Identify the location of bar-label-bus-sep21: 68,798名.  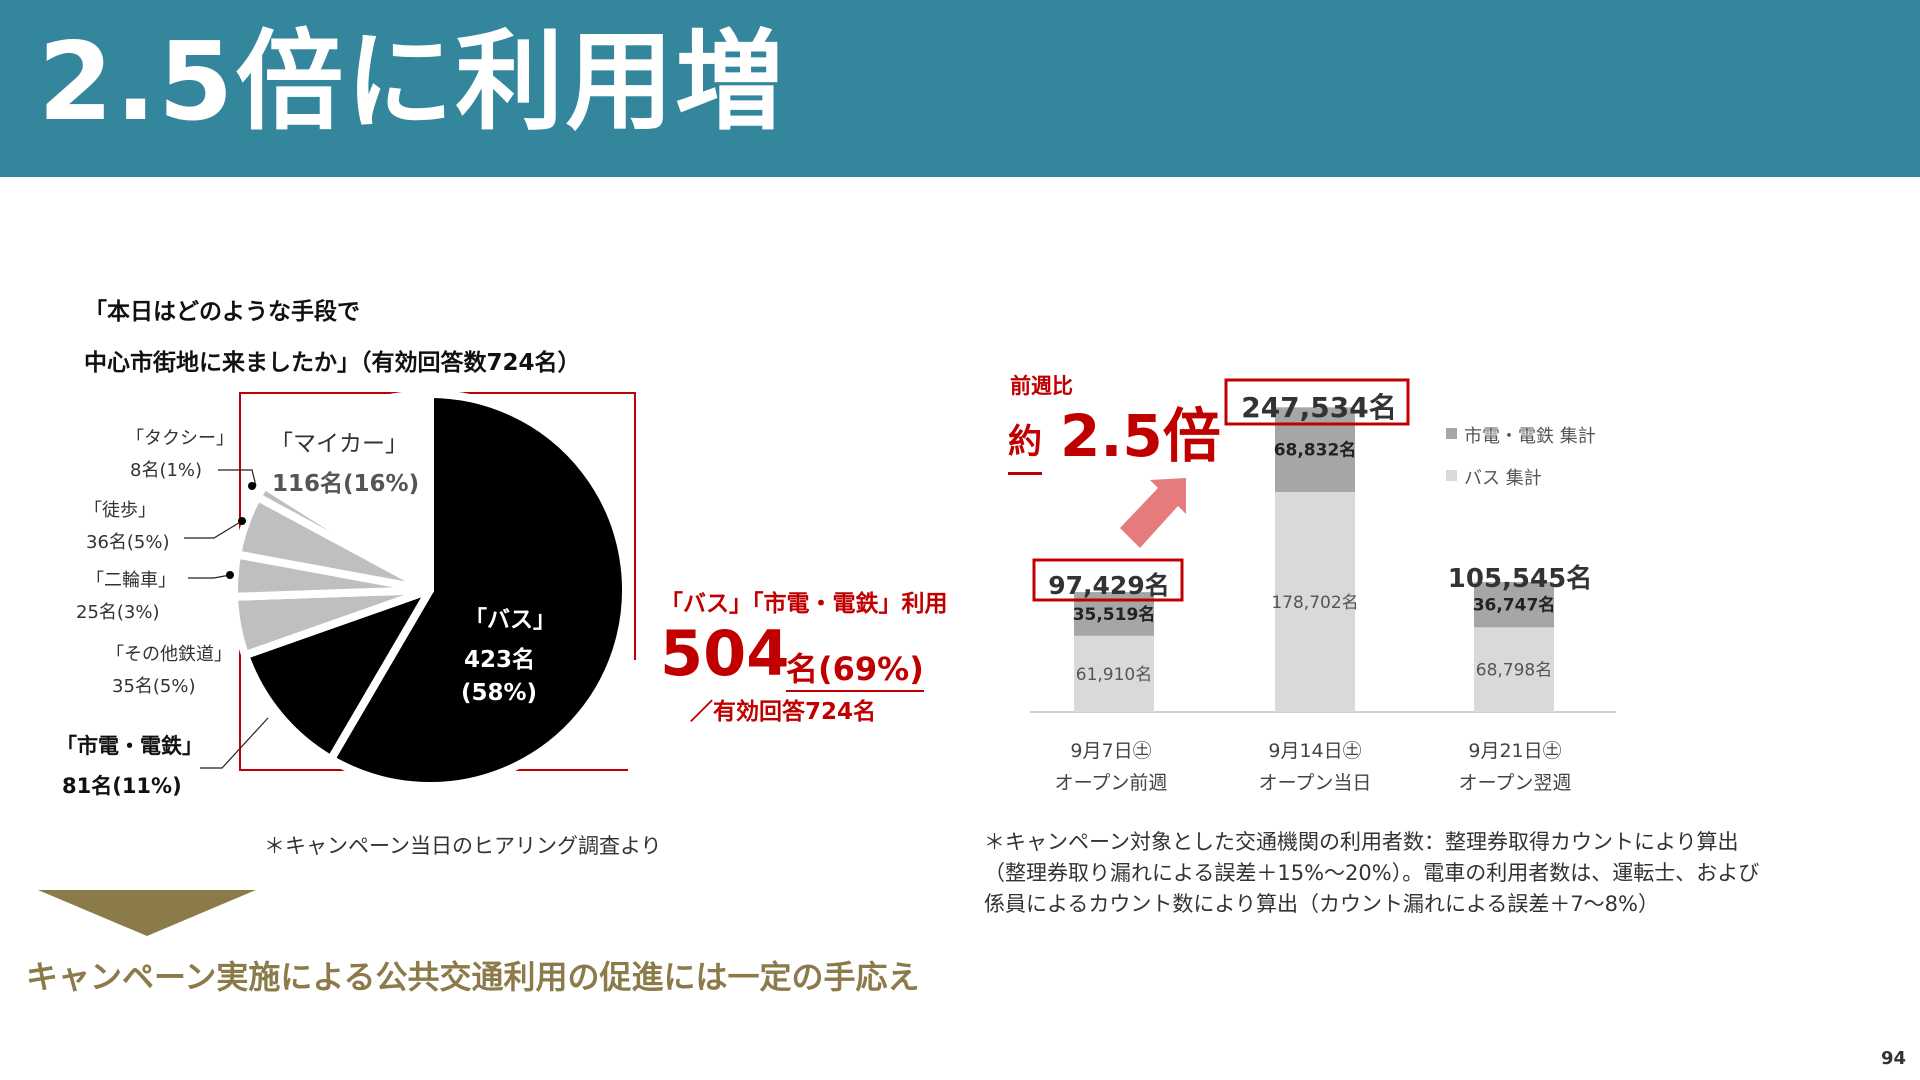
(1514, 671).